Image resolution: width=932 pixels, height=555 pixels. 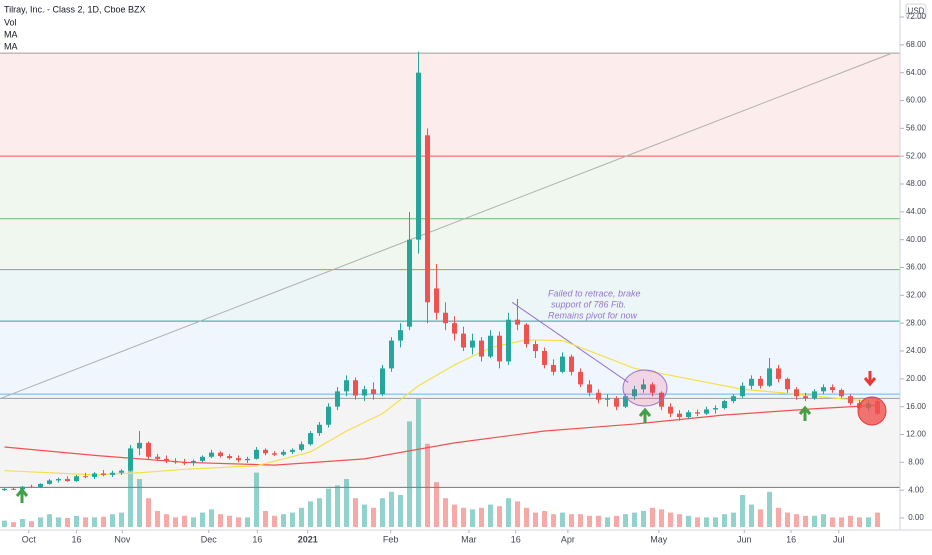 What do you see at coordinates (209, 539) in the screenshot?
I see `x-tick-label: Dec` at bounding box center [209, 539].